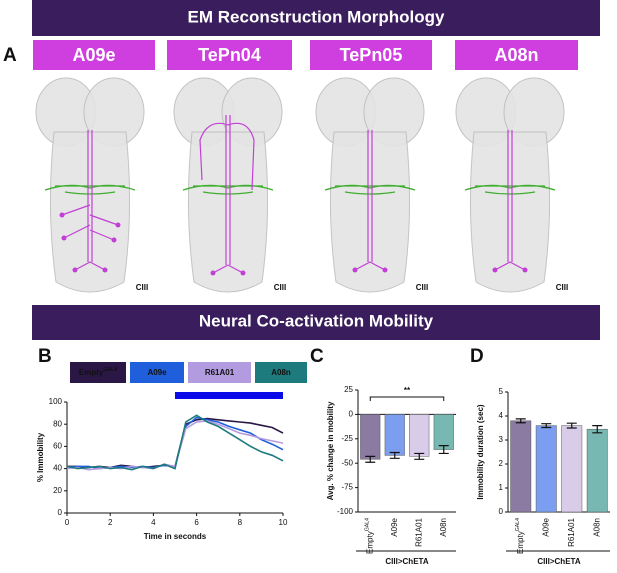  Describe the element at coordinates (57, 423) in the screenshot. I see `y-tick-label: 80` at that location.